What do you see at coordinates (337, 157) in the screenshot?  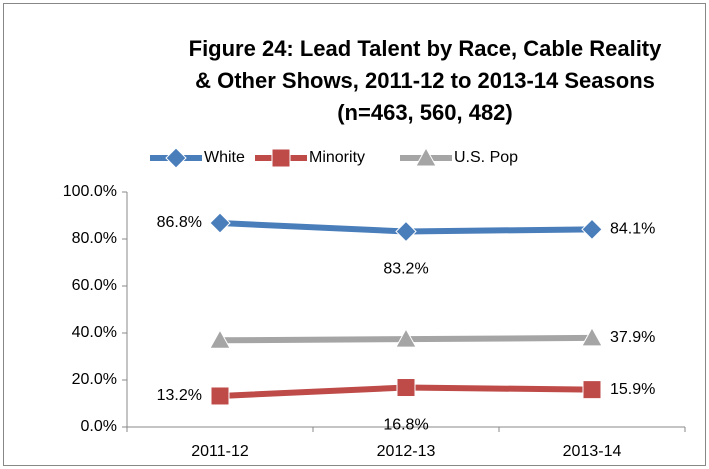 I see `legend-label: Minority` at bounding box center [337, 157].